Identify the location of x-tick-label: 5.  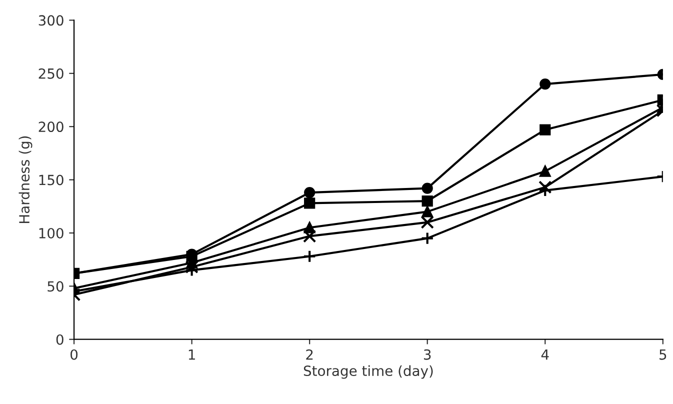
(663, 355).